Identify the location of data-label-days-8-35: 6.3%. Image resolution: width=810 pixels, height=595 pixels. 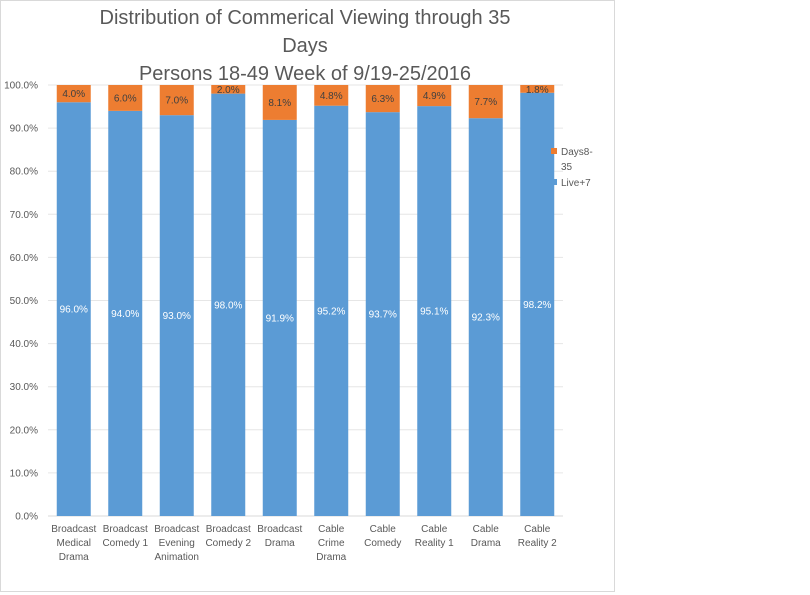
(382, 99).